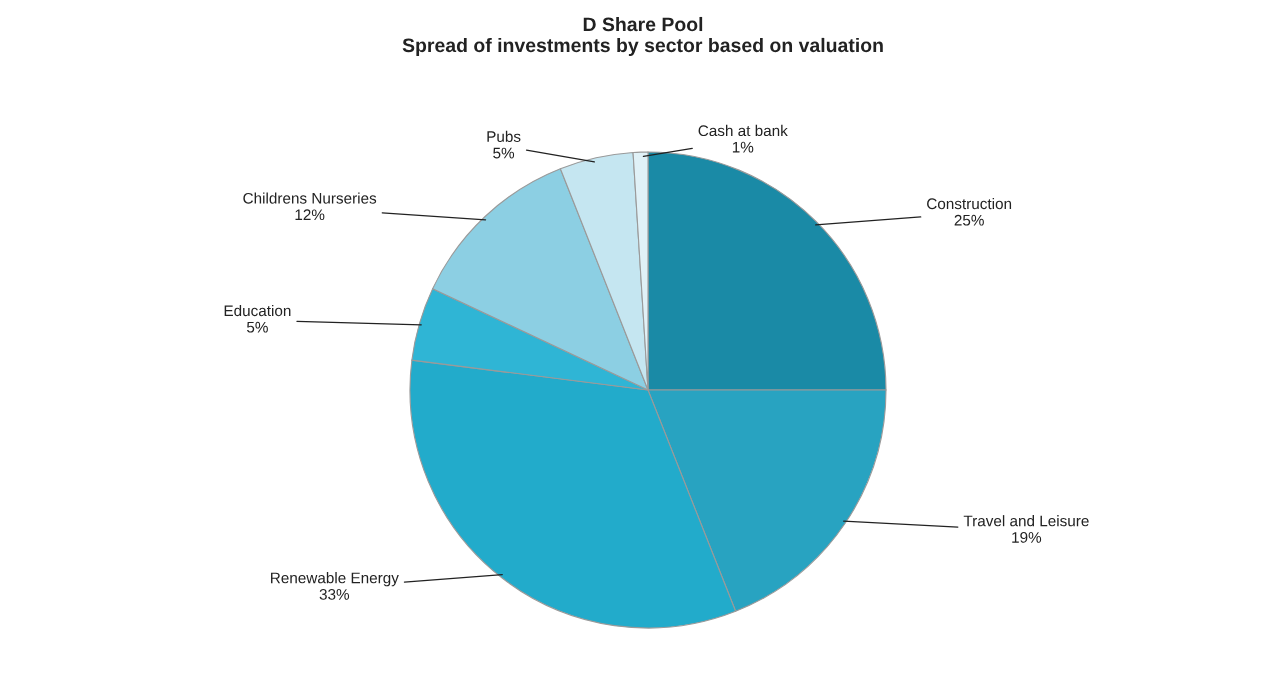  What do you see at coordinates (969, 203) in the screenshot?
I see `slice-label: Construction` at bounding box center [969, 203].